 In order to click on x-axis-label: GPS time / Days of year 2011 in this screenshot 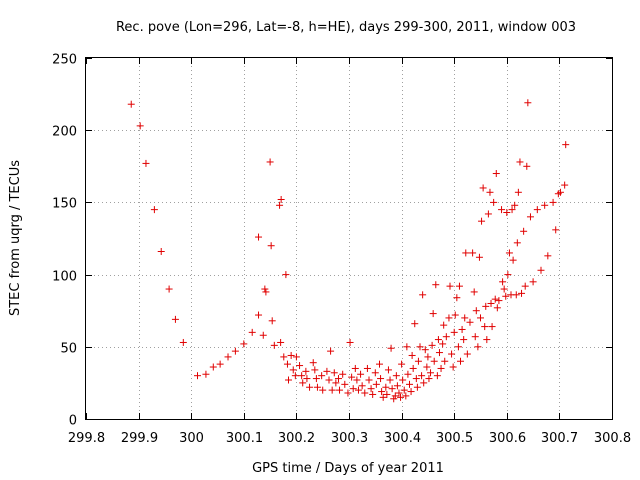, I will do `click(348, 468)`.